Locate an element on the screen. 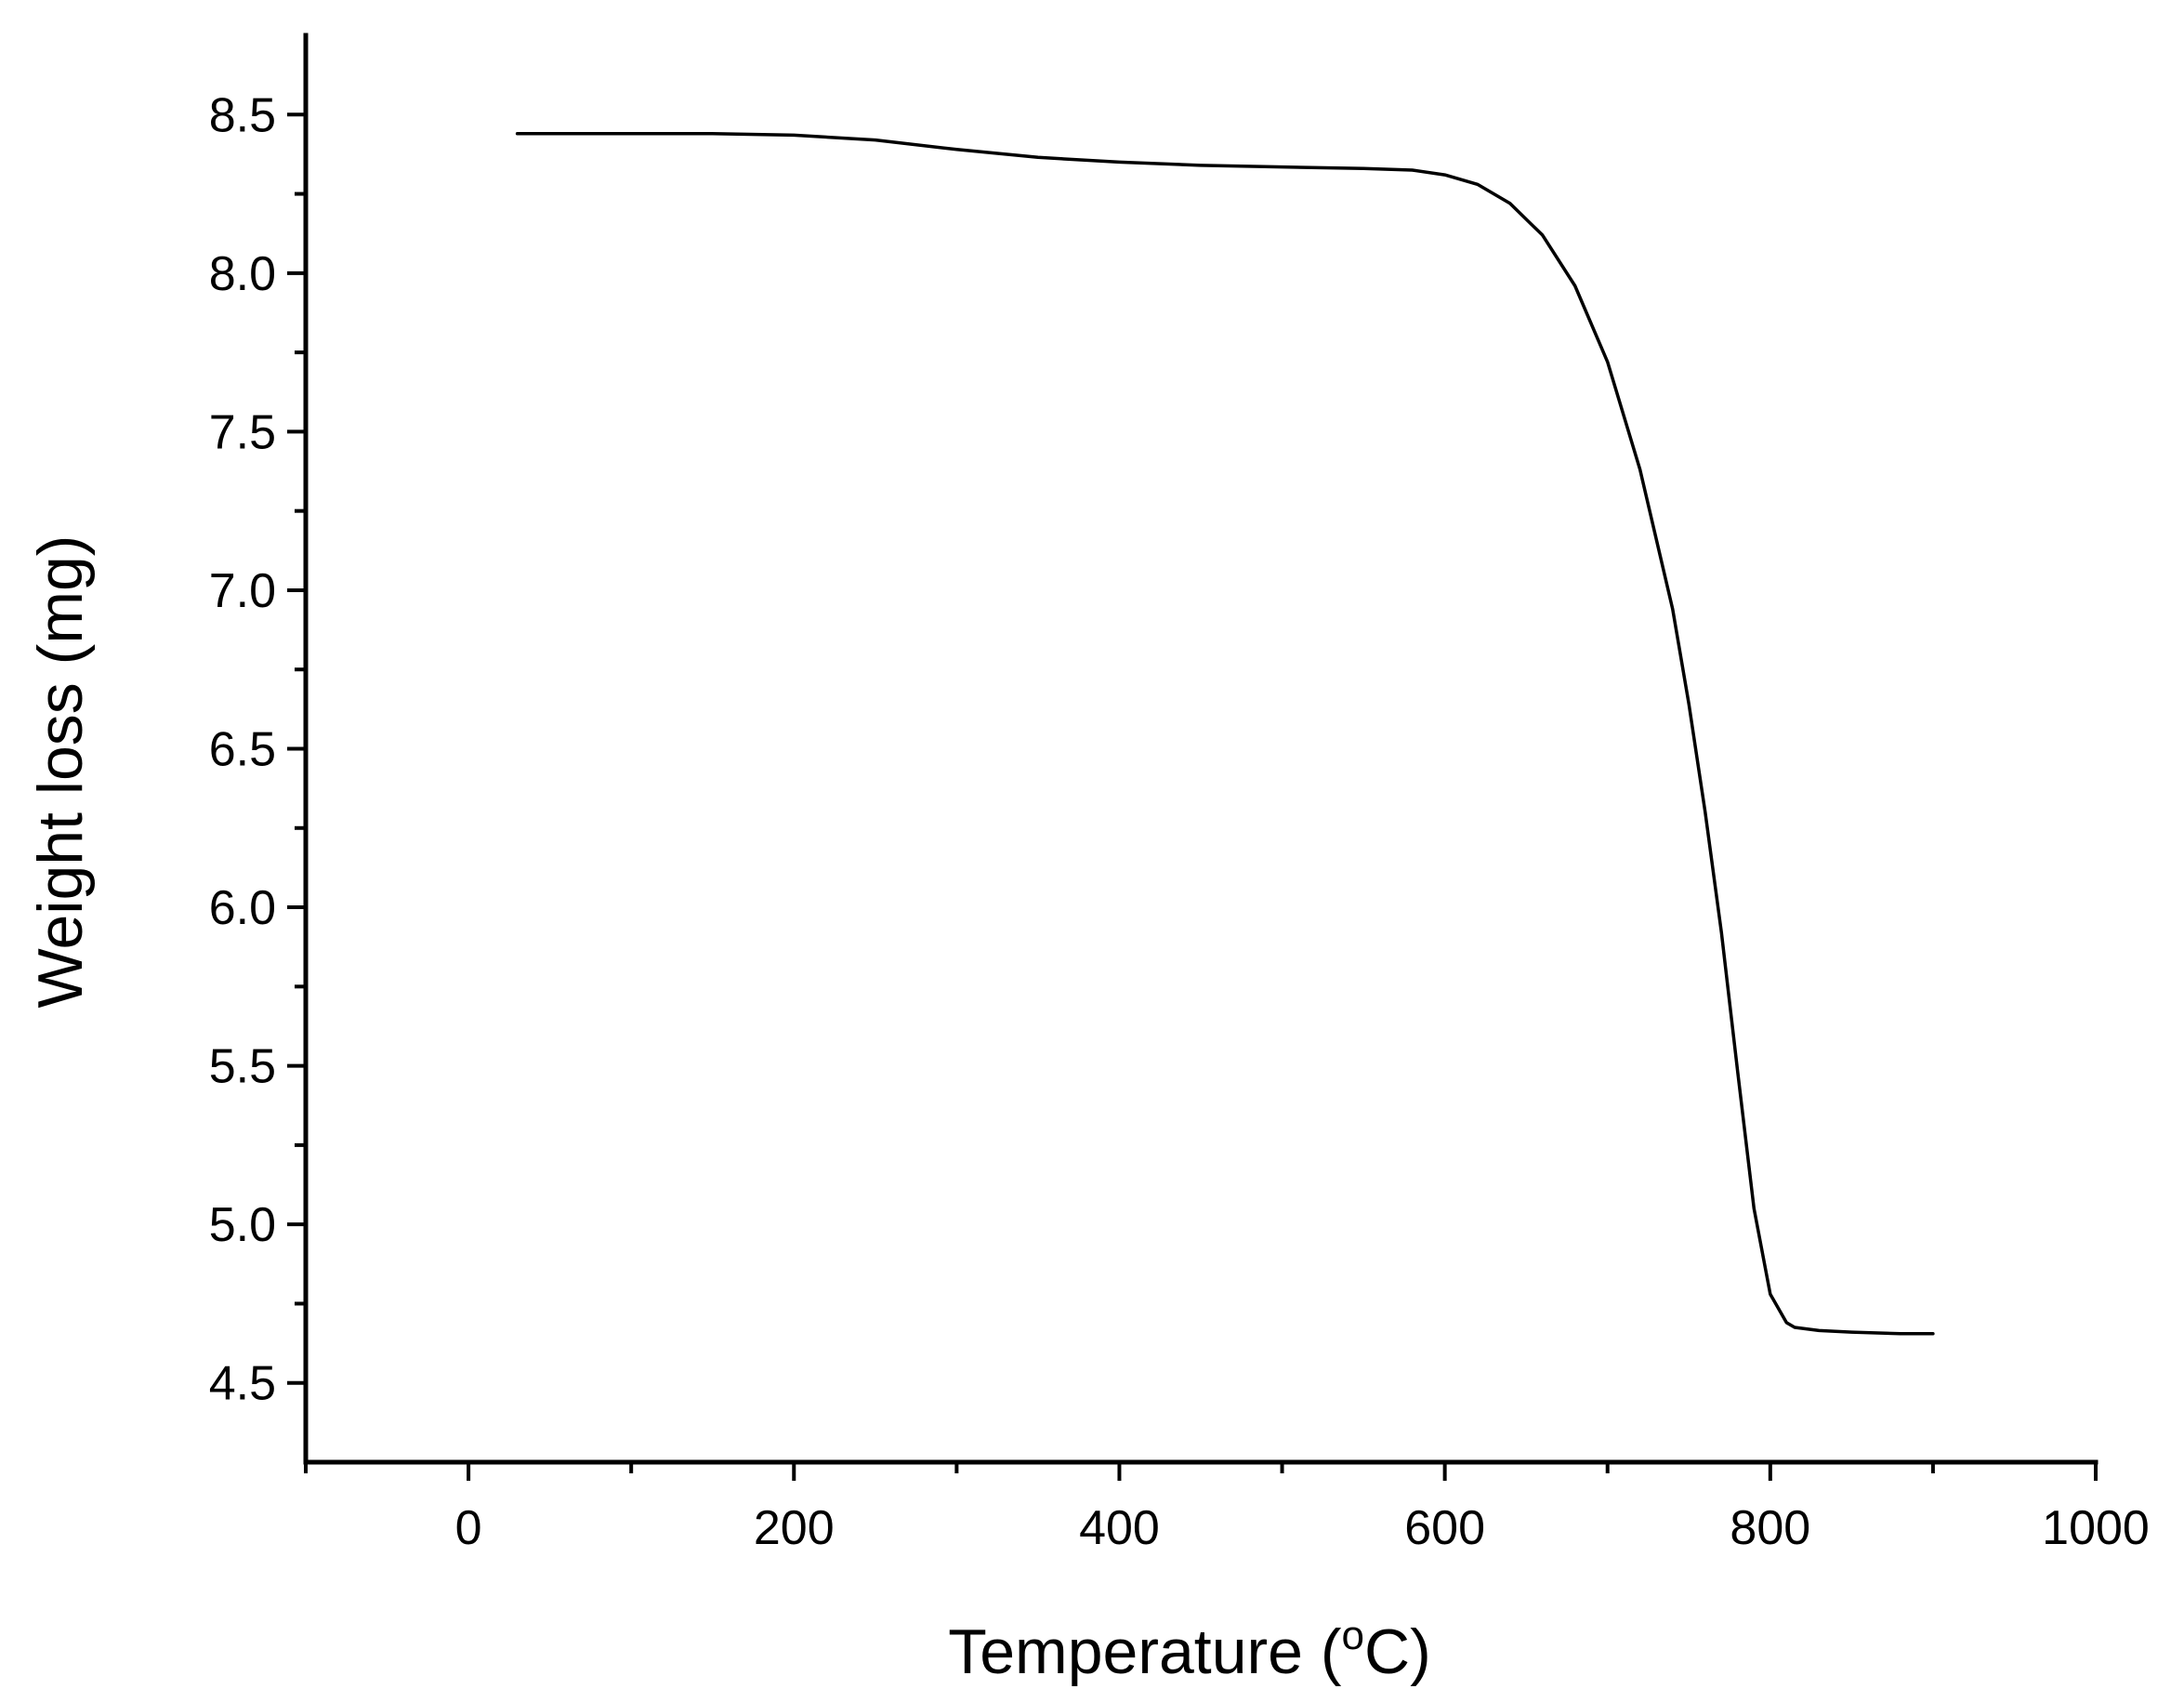 The image size is (2184, 1702). x-axis-title: Temperature (oC) is located at coordinates (1189, 1650).